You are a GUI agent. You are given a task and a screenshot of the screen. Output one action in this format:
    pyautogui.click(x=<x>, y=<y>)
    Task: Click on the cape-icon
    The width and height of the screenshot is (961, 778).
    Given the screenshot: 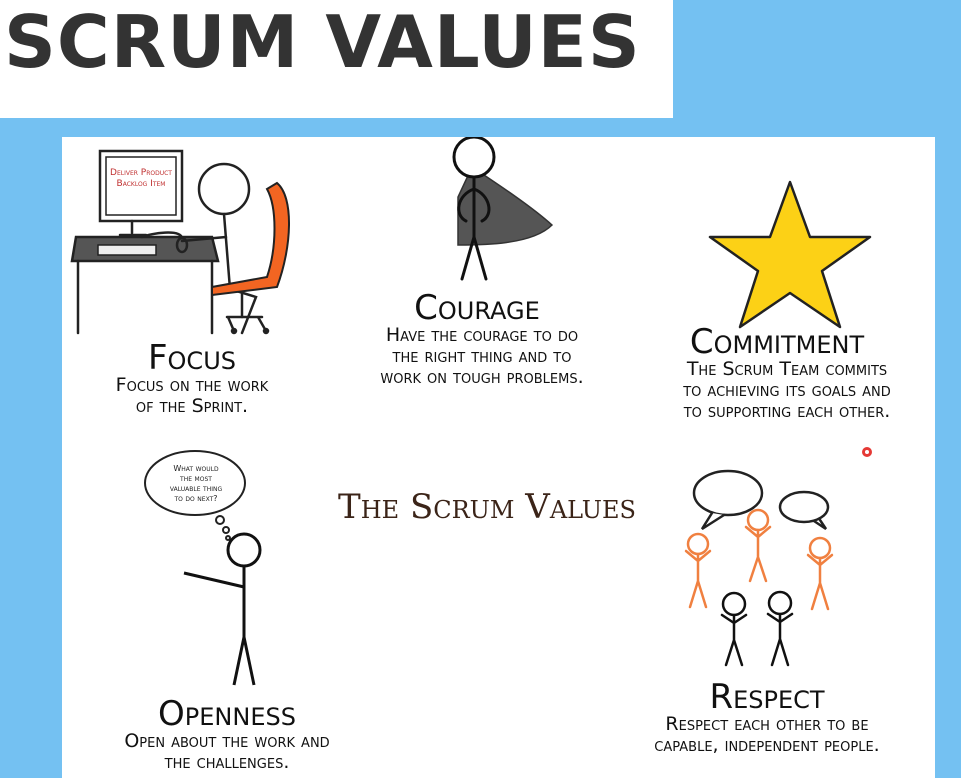 What is the action you would take?
    pyautogui.click(x=505, y=206)
    